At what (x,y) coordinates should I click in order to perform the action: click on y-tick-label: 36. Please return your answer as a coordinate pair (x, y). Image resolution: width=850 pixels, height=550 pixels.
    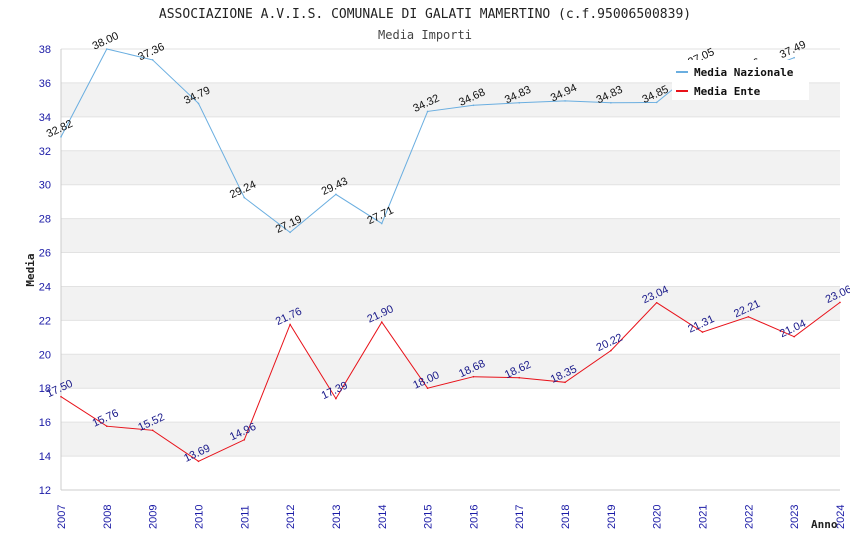
    Looking at the image, I should click on (45, 84).